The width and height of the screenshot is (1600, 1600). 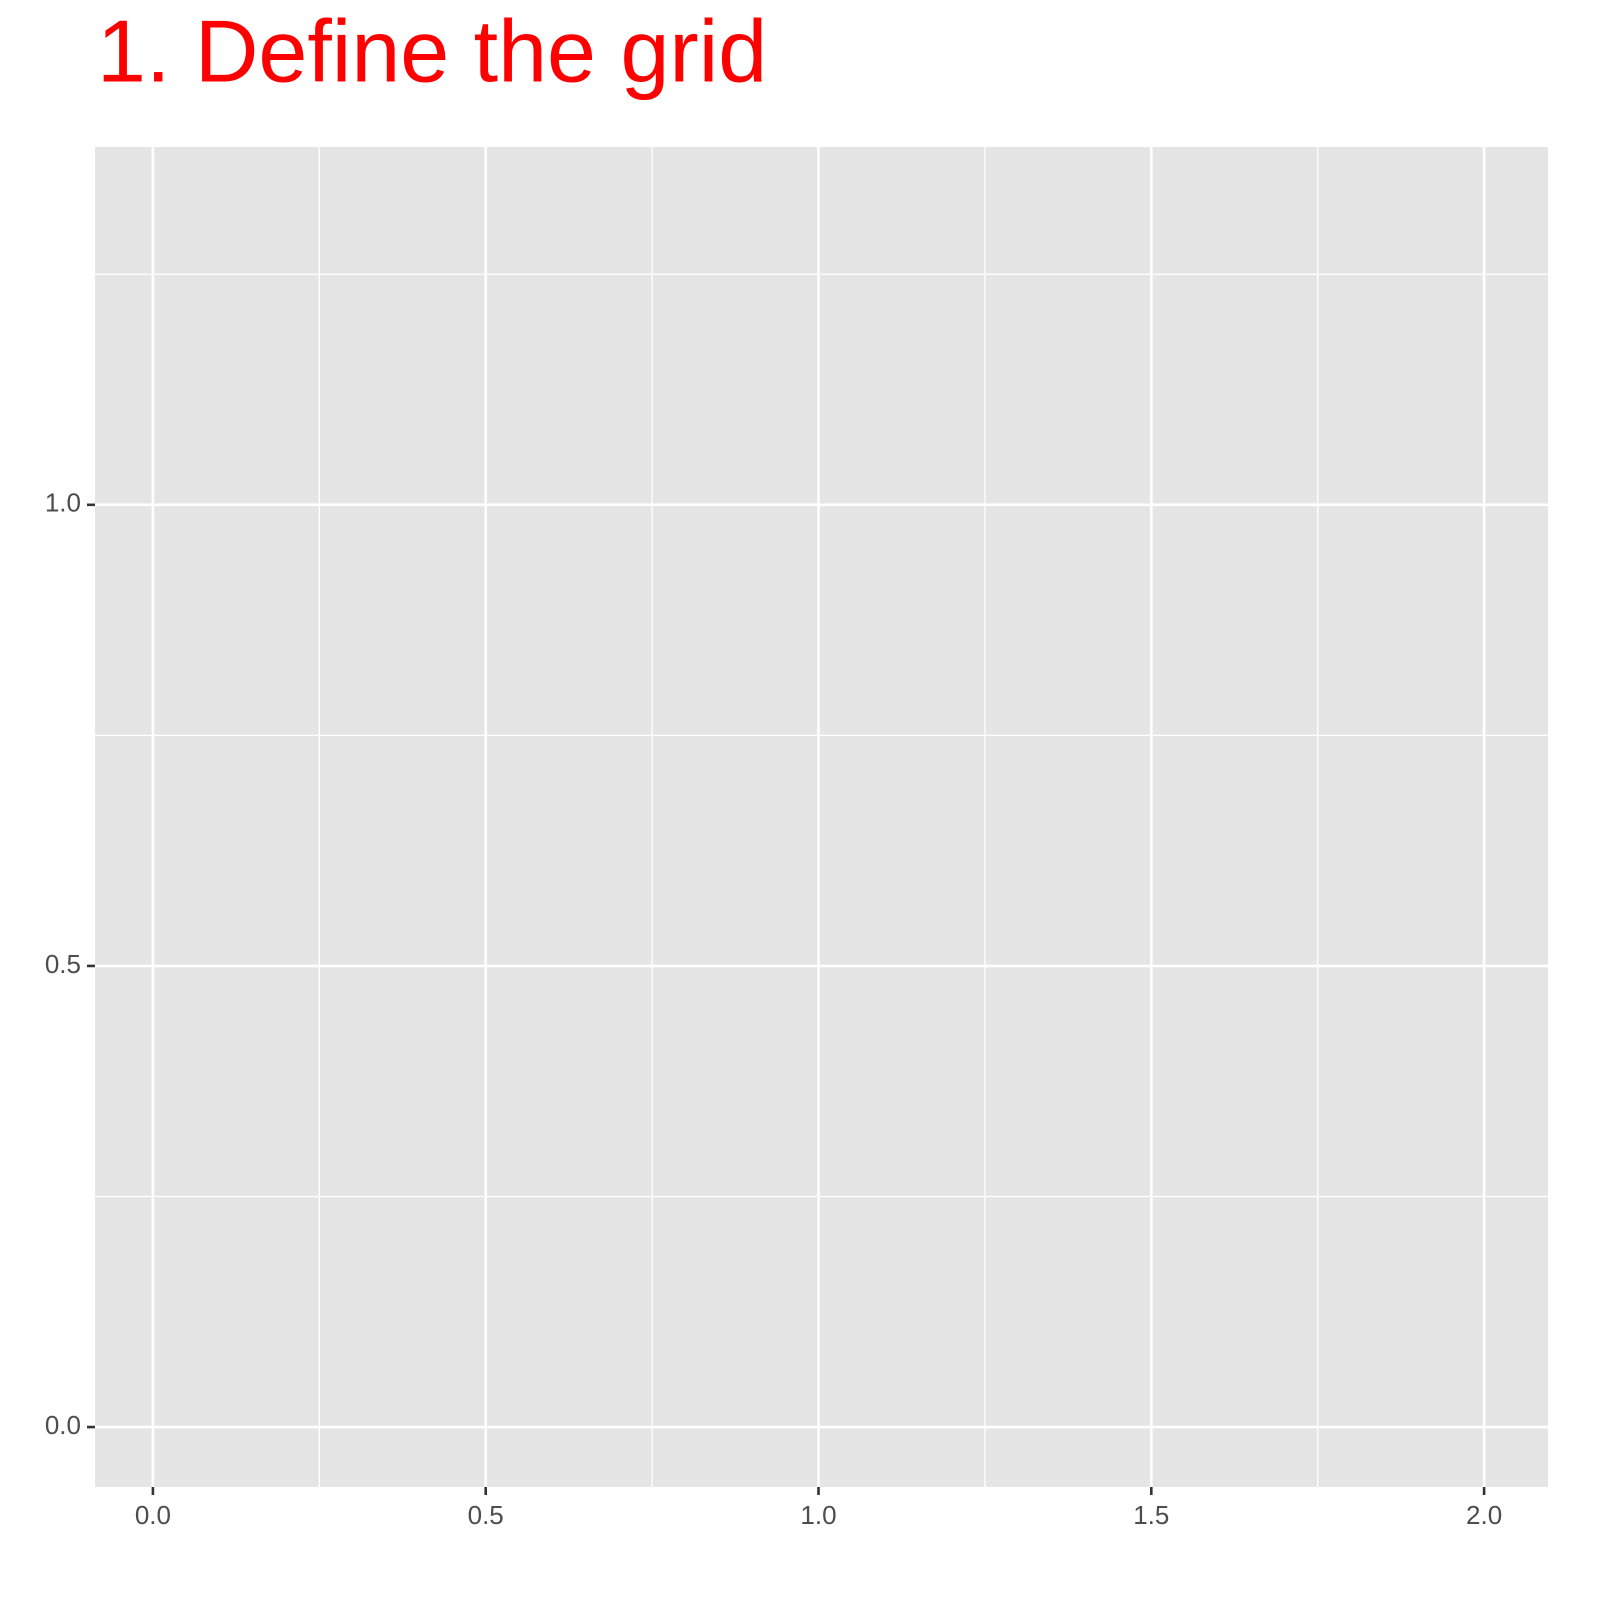 I want to click on y-tick-label: 0.0, so click(x=63, y=1425).